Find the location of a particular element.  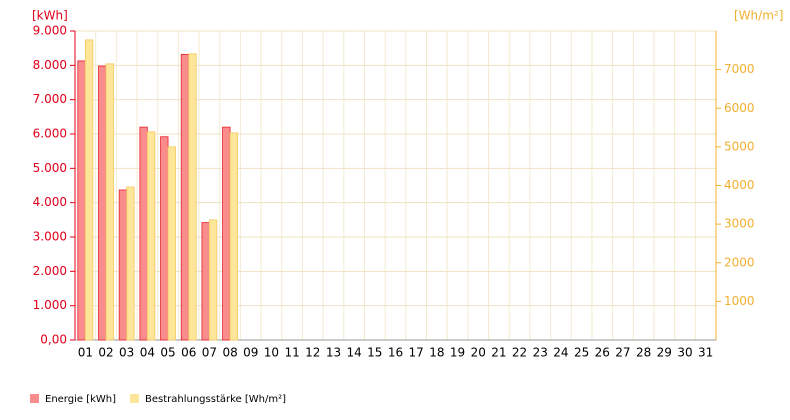

x-tick-label: 09 is located at coordinates (250, 353).